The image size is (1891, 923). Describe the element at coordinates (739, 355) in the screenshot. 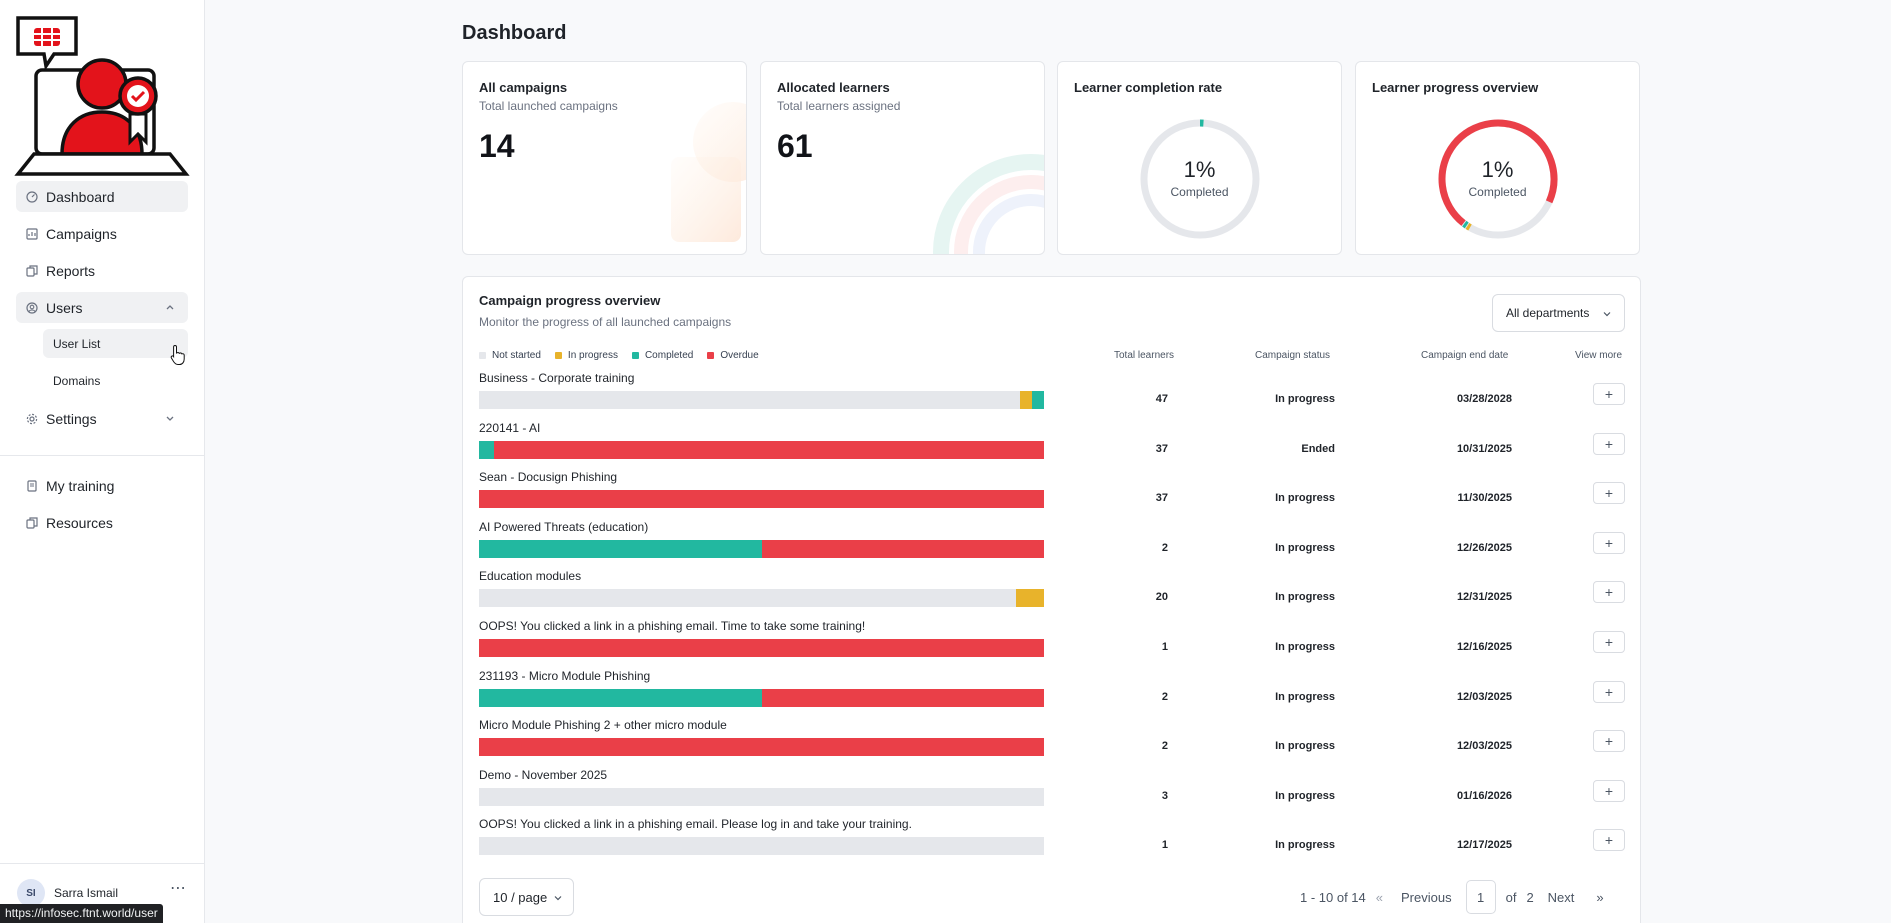

I see `legend-label: Overdue` at that location.